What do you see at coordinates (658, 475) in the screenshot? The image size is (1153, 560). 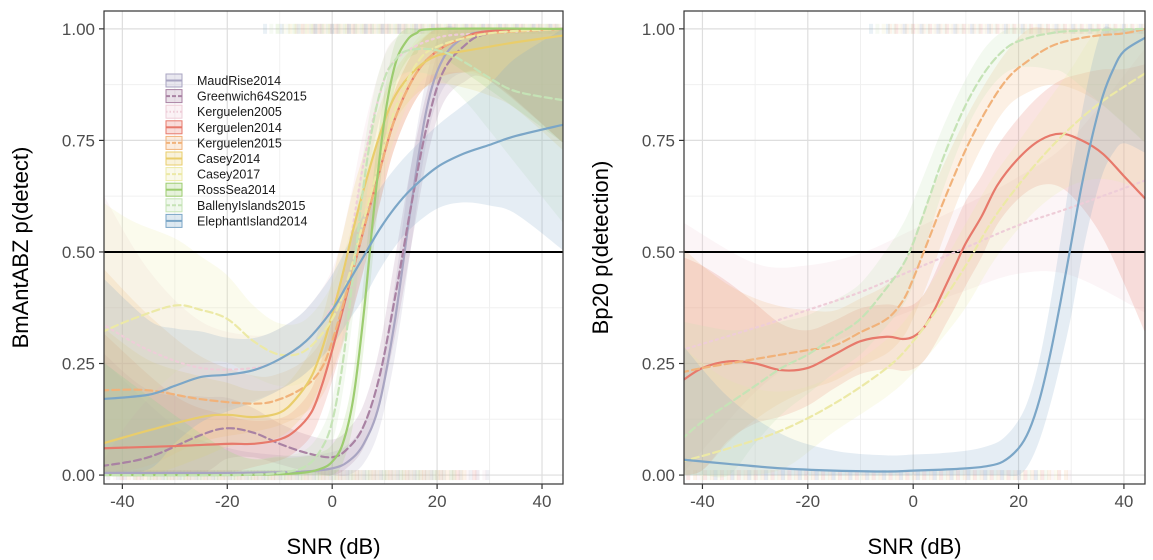 I see `y-tick-label: 0.00` at bounding box center [658, 475].